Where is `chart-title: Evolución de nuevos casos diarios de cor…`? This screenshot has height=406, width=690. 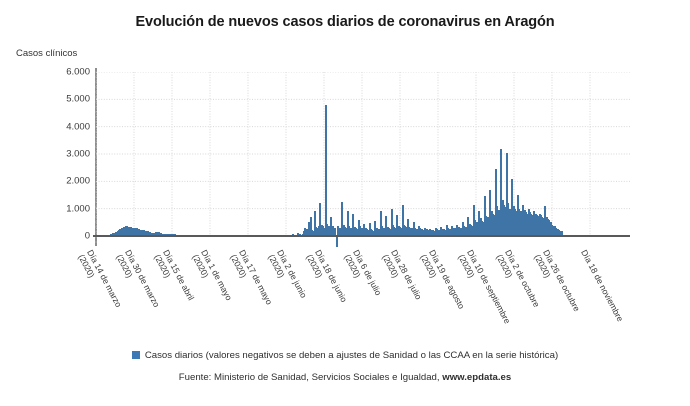
chart-title: Evolución de nuevos casos diarios de cor… is located at coordinates (345, 22).